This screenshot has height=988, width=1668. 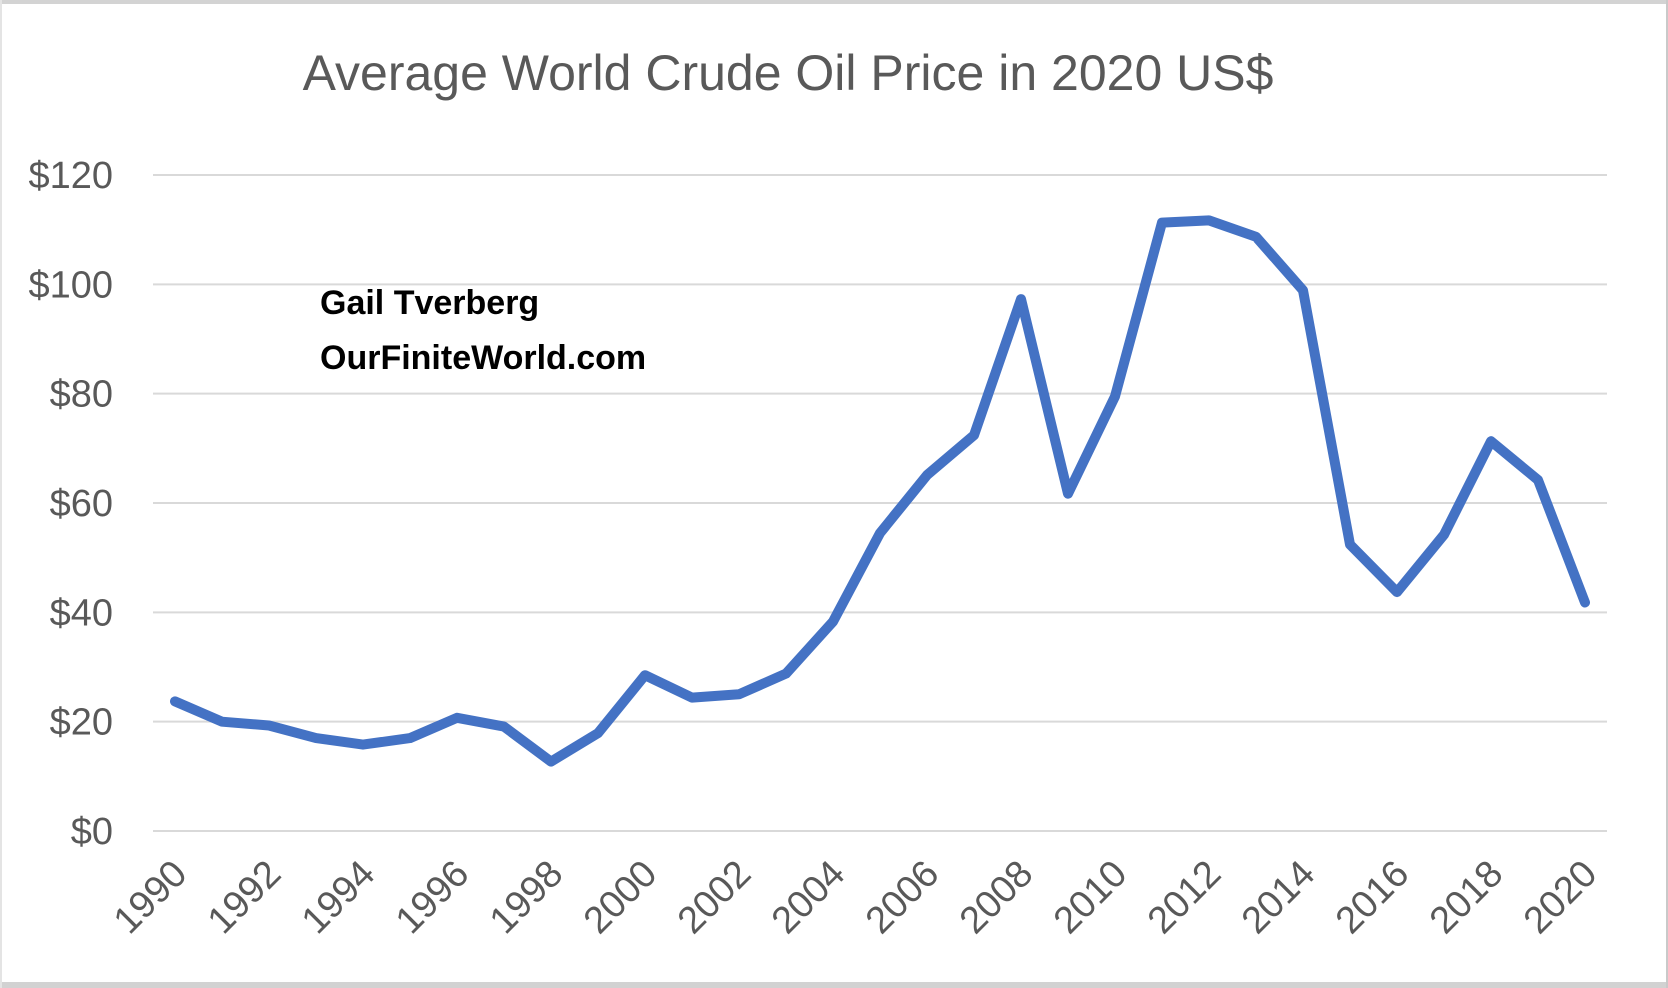 What do you see at coordinates (902, 897) in the screenshot?
I see `x-axis-label: 2006` at bounding box center [902, 897].